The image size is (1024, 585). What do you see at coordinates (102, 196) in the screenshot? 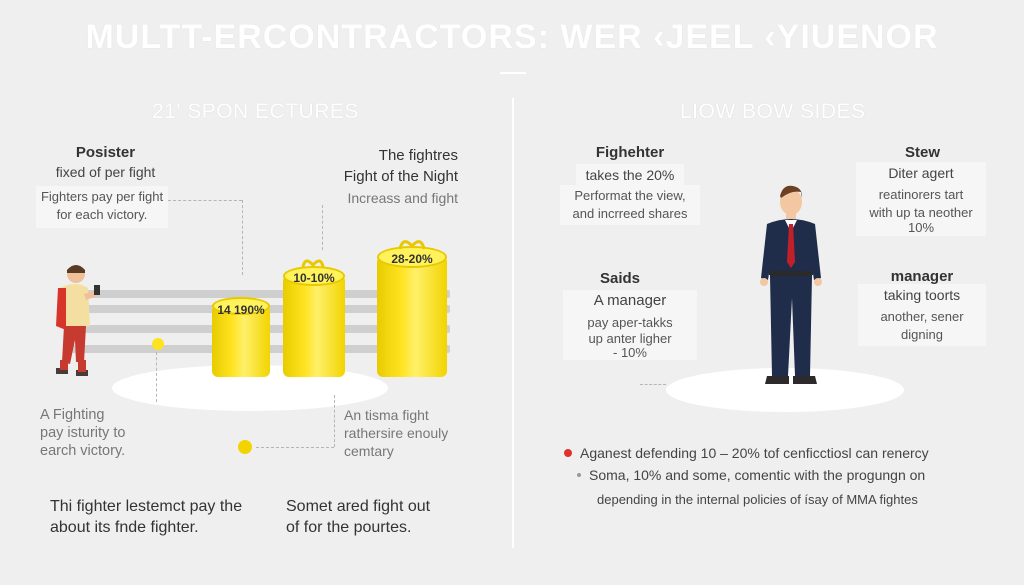
I see `posister-line2: Fighters pay per fight` at bounding box center [102, 196].